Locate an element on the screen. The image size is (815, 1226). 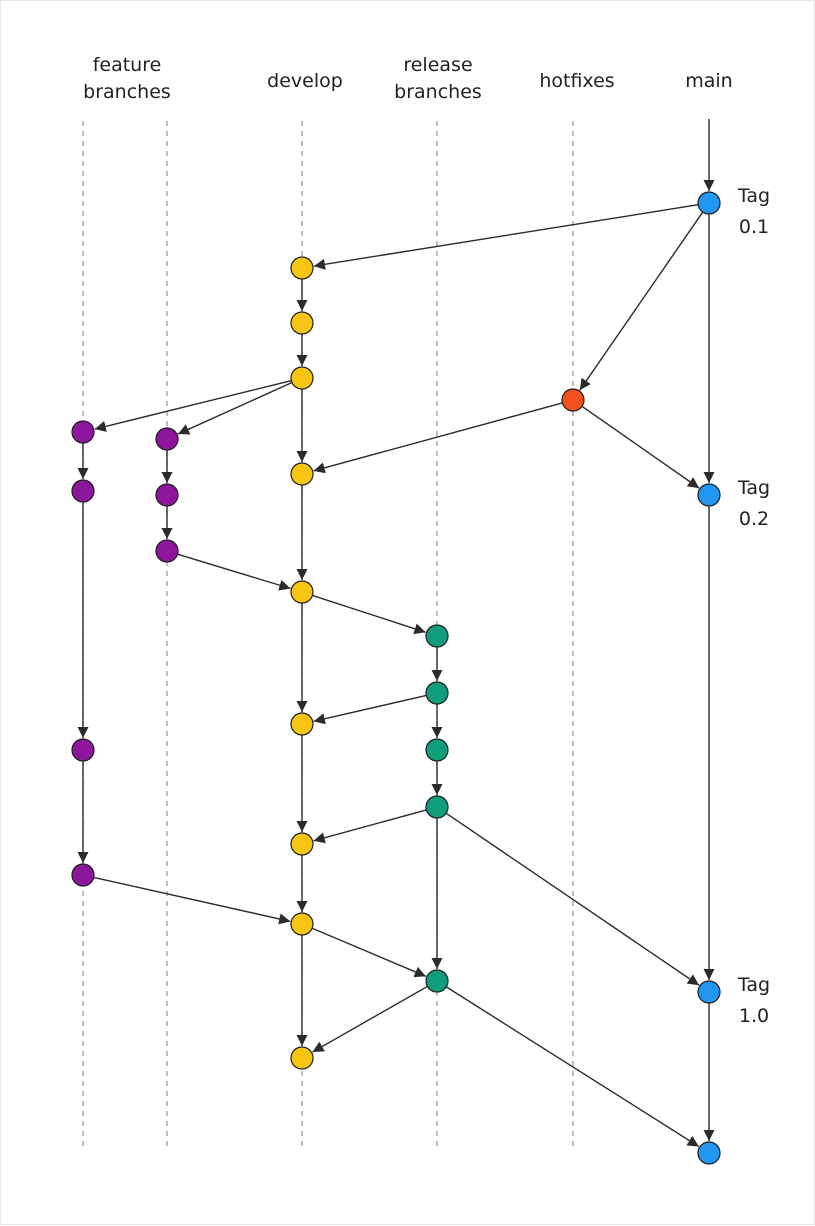
tag-label-m2: Tag 0.2 is located at coordinates (753, 503).